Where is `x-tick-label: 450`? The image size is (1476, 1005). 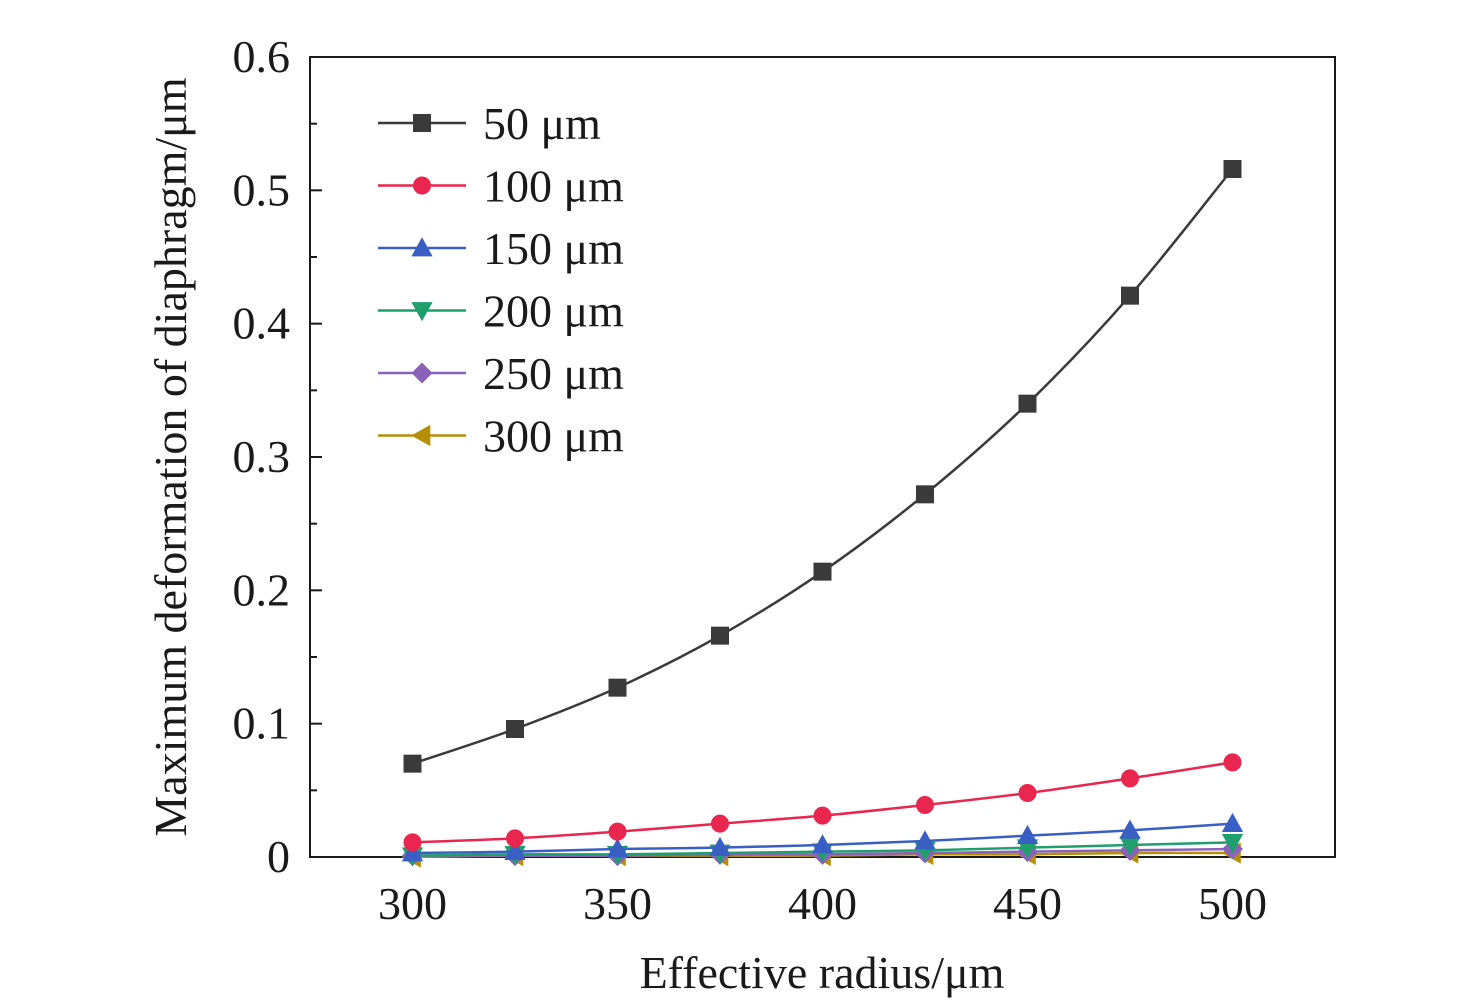 x-tick-label: 450 is located at coordinates (1027, 903).